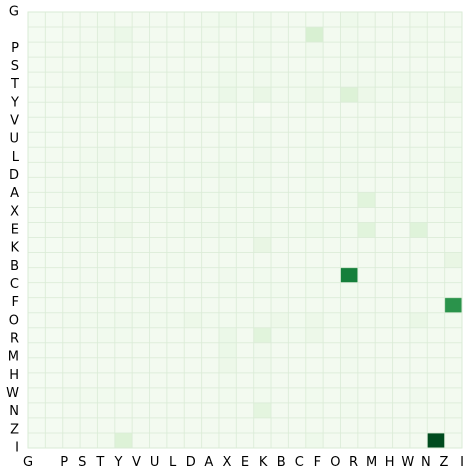 This screenshot has height=475, width=473. What do you see at coordinates (155, 462) in the screenshot?
I see `x-tick-label: U` at bounding box center [155, 462].